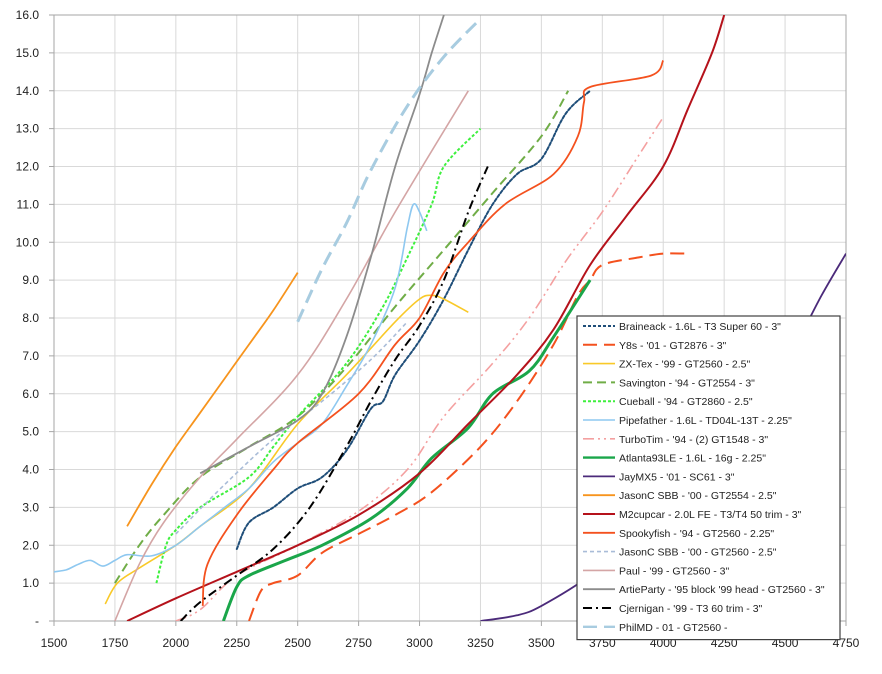 The width and height of the screenshot is (882, 674). I want to click on legend-item: PhilMD - 01 - GT2560 -, so click(655, 628).